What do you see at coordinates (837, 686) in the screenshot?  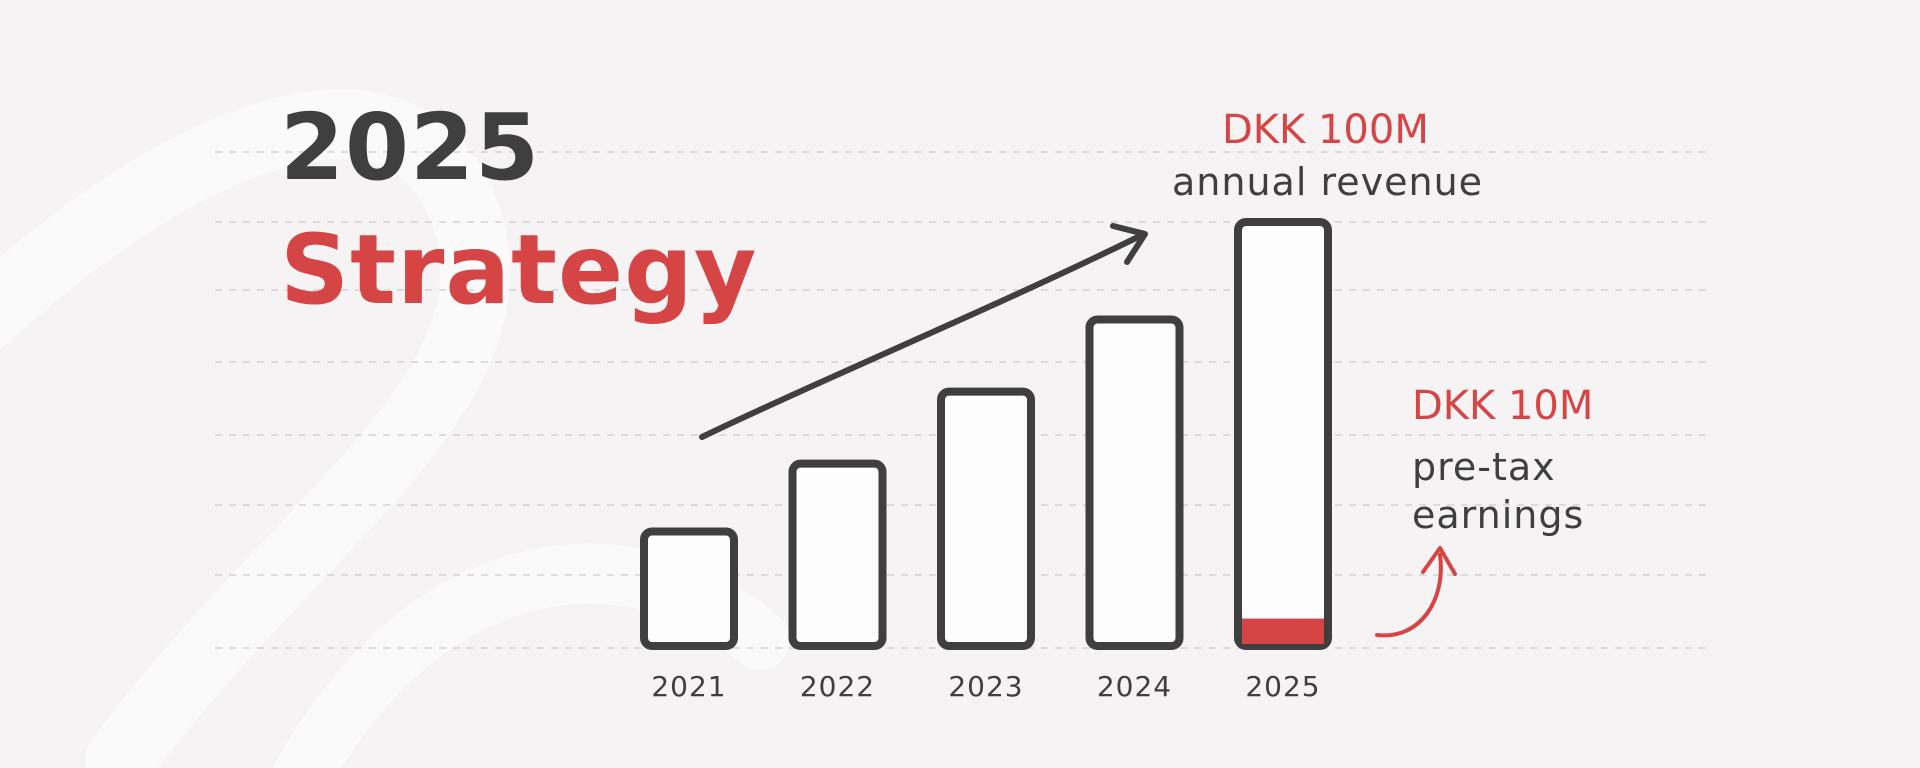 I see `tick-label-2022: 2022` at bounding box center [837, 686].